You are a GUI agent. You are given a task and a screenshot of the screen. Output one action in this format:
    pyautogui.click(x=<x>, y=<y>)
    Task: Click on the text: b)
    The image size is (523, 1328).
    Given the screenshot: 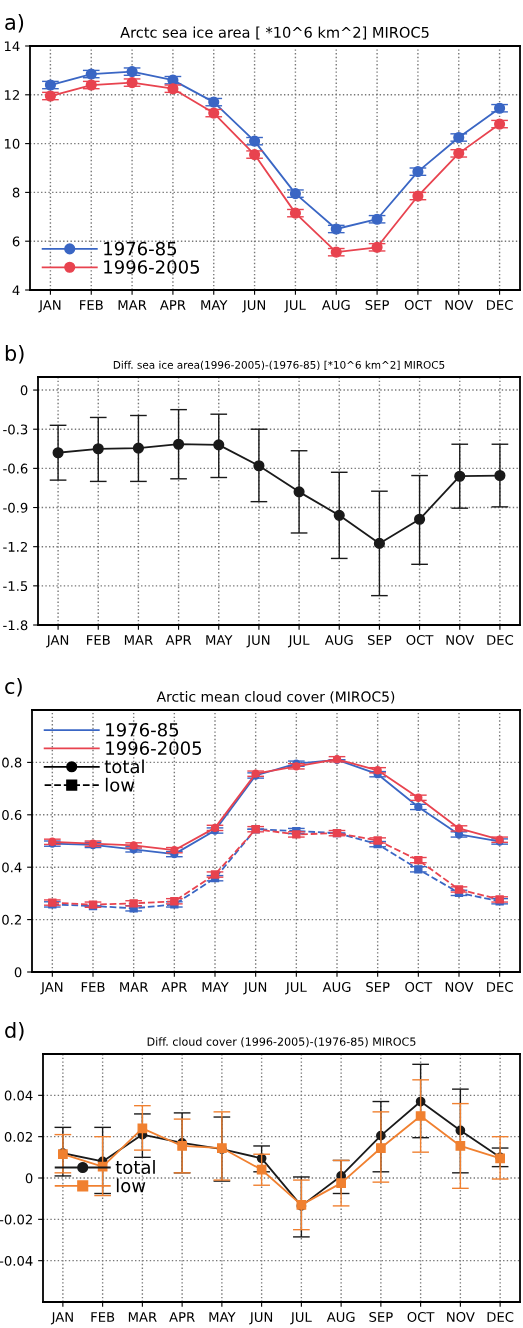 What is the action you would take?
    pyautogui.click(x=14, y=354)
    